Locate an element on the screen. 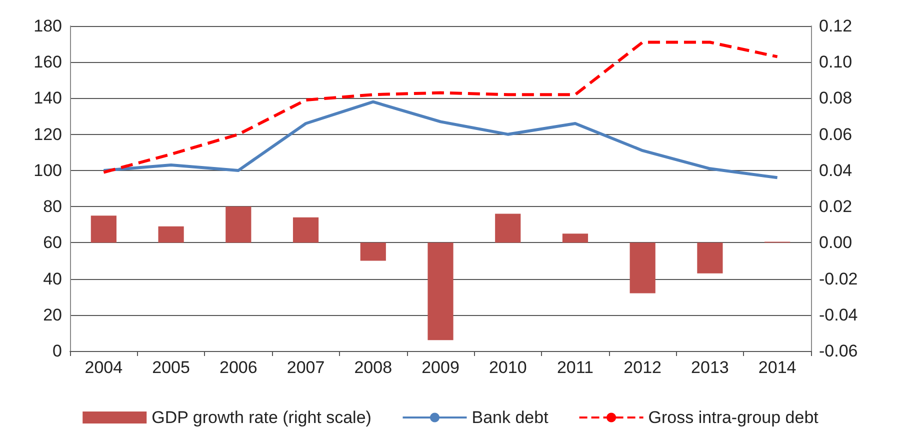  x-tick-label: 2012 is located at coordinates (643, 367).